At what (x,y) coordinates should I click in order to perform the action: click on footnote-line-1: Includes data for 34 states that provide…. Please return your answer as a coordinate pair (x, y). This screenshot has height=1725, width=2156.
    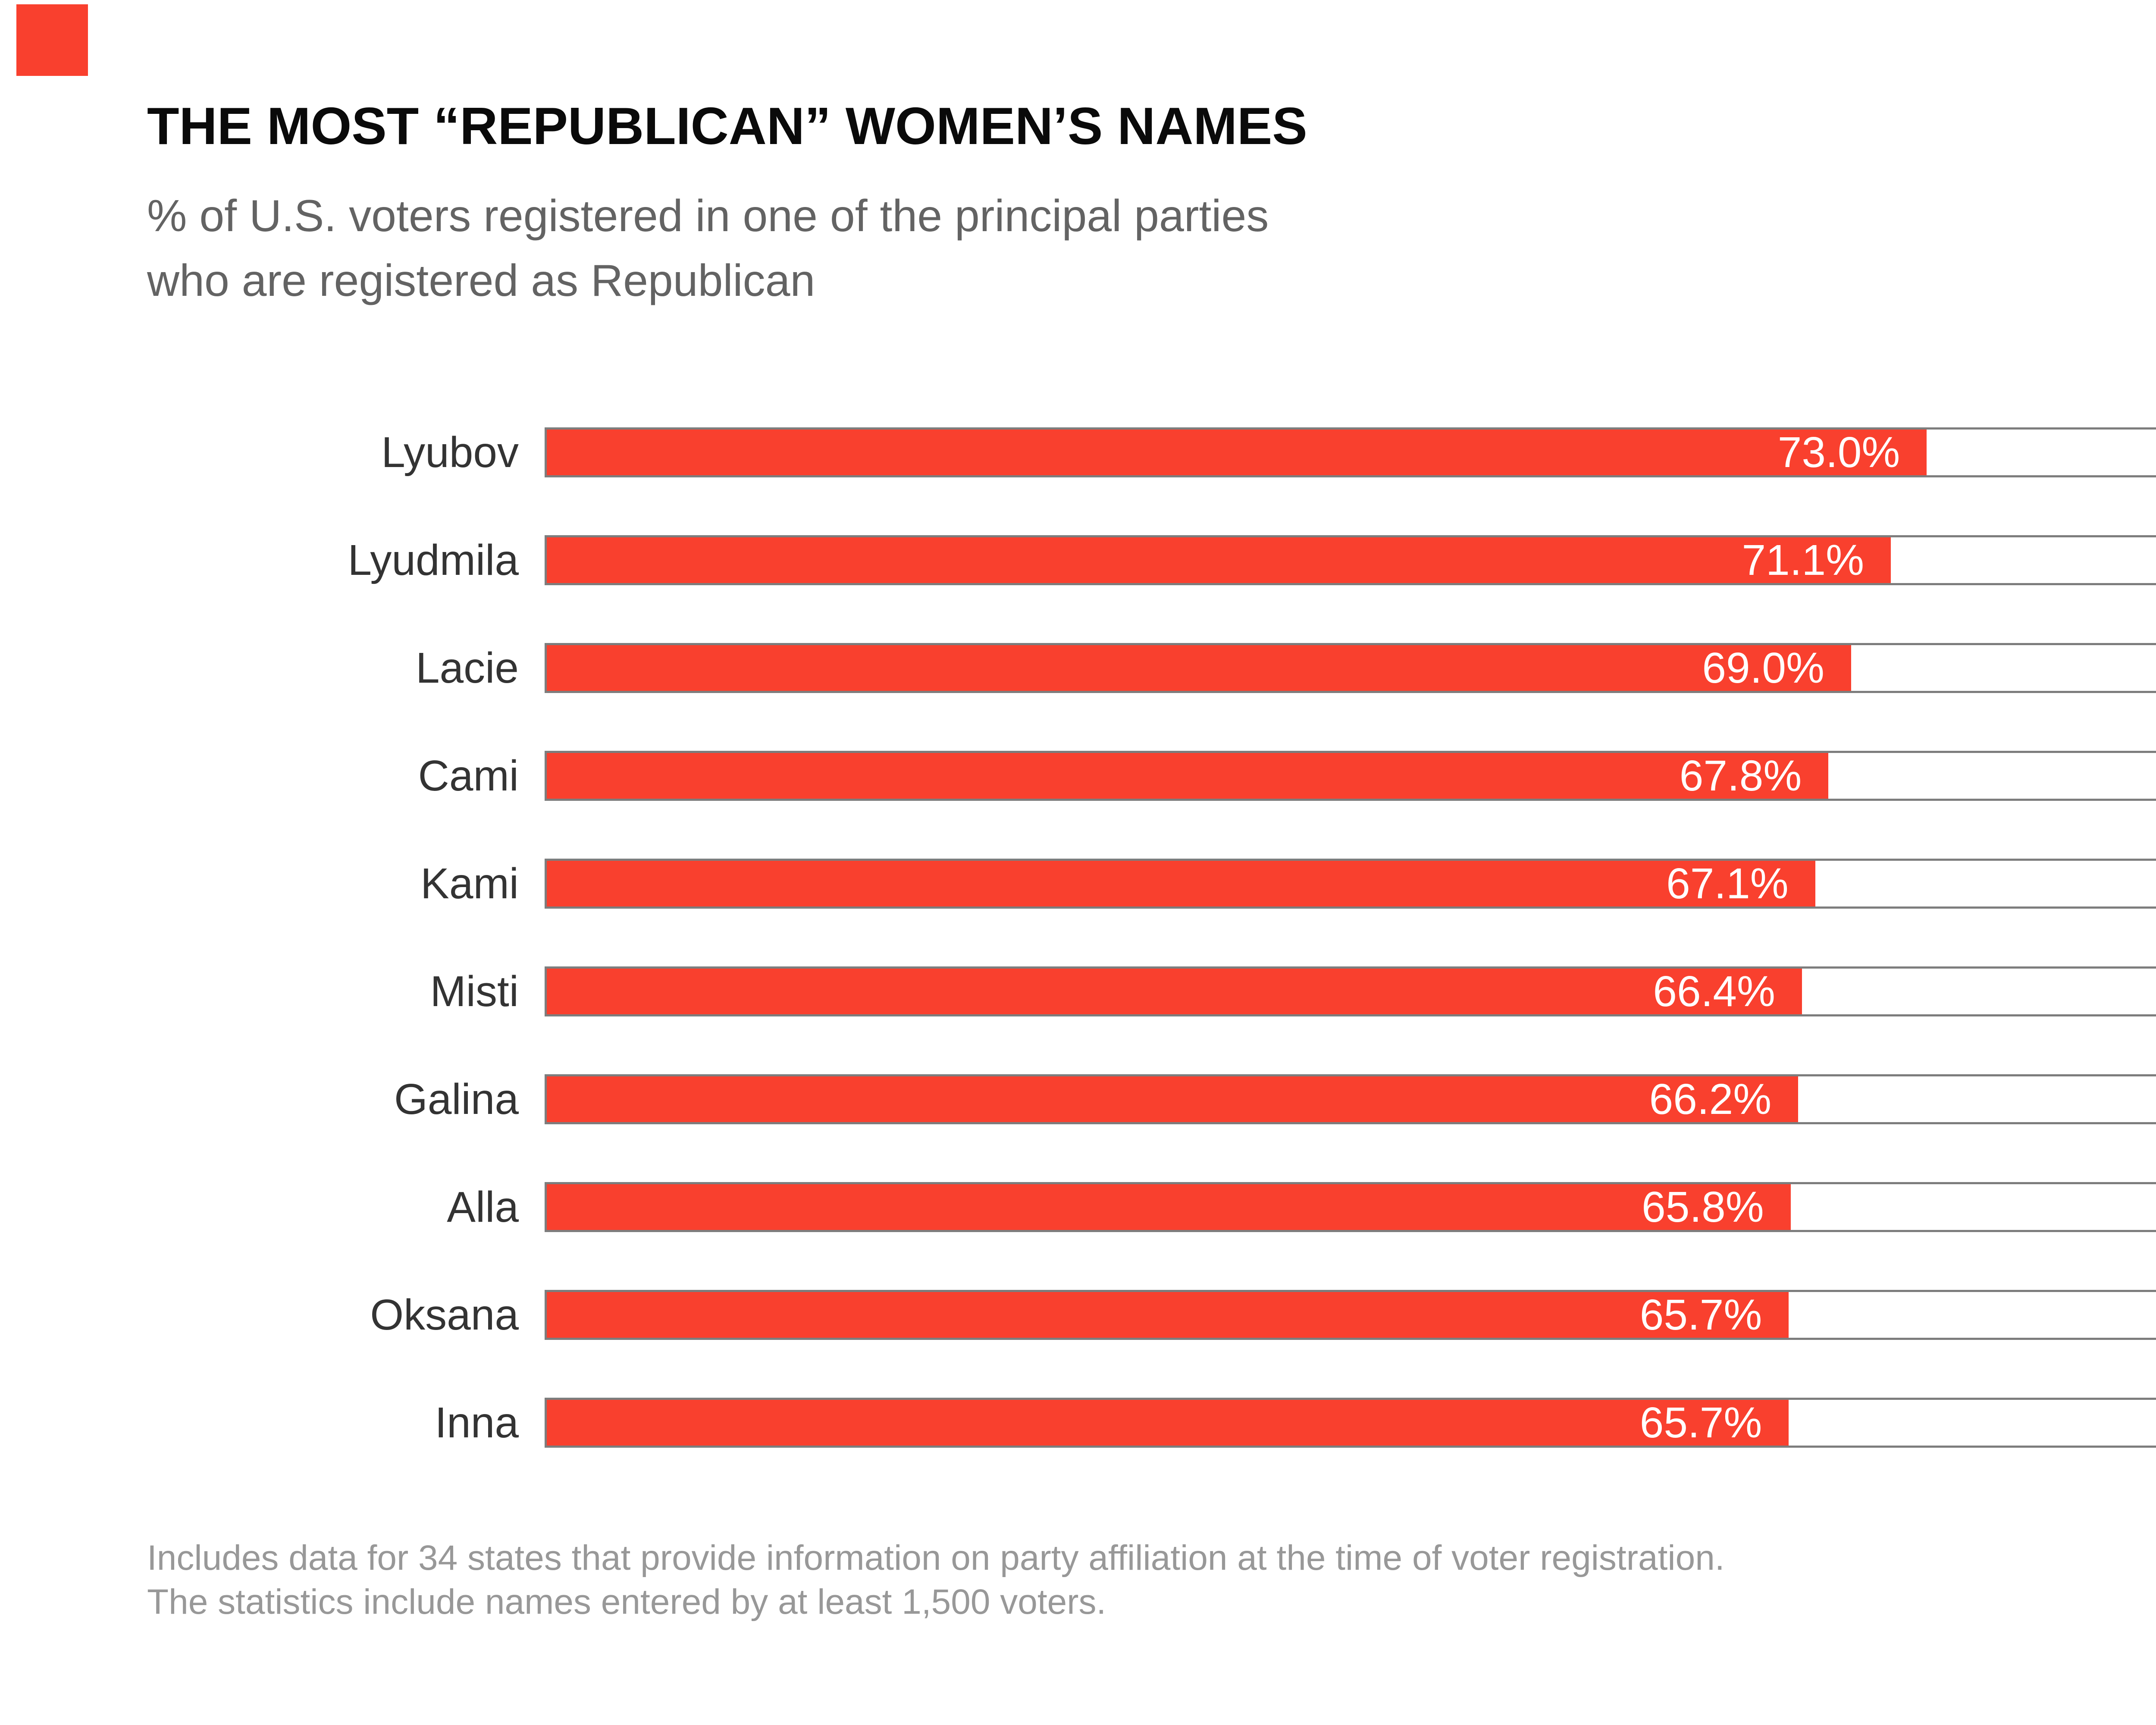
    Looking at the image, I should click on (936, 1558).